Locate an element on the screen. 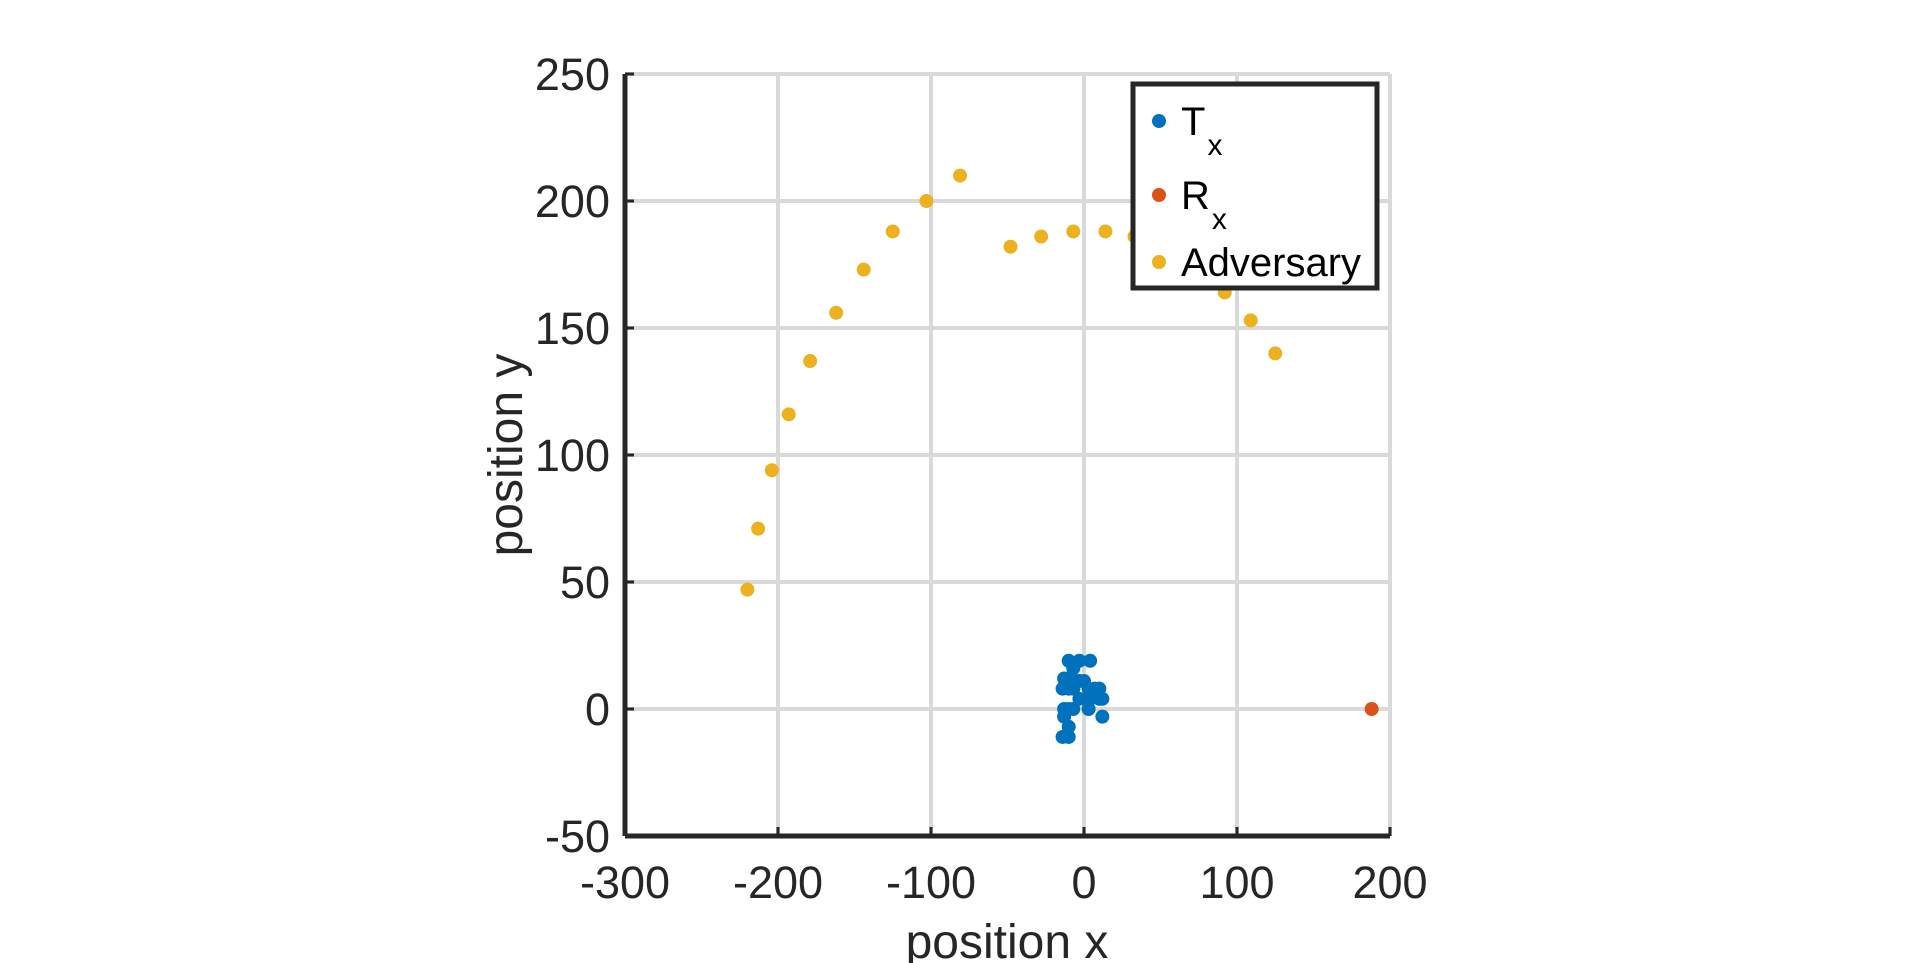 This screenshot has height=963, width=1920. x-tick-label: 0 is located at coordinates (1083, 882).